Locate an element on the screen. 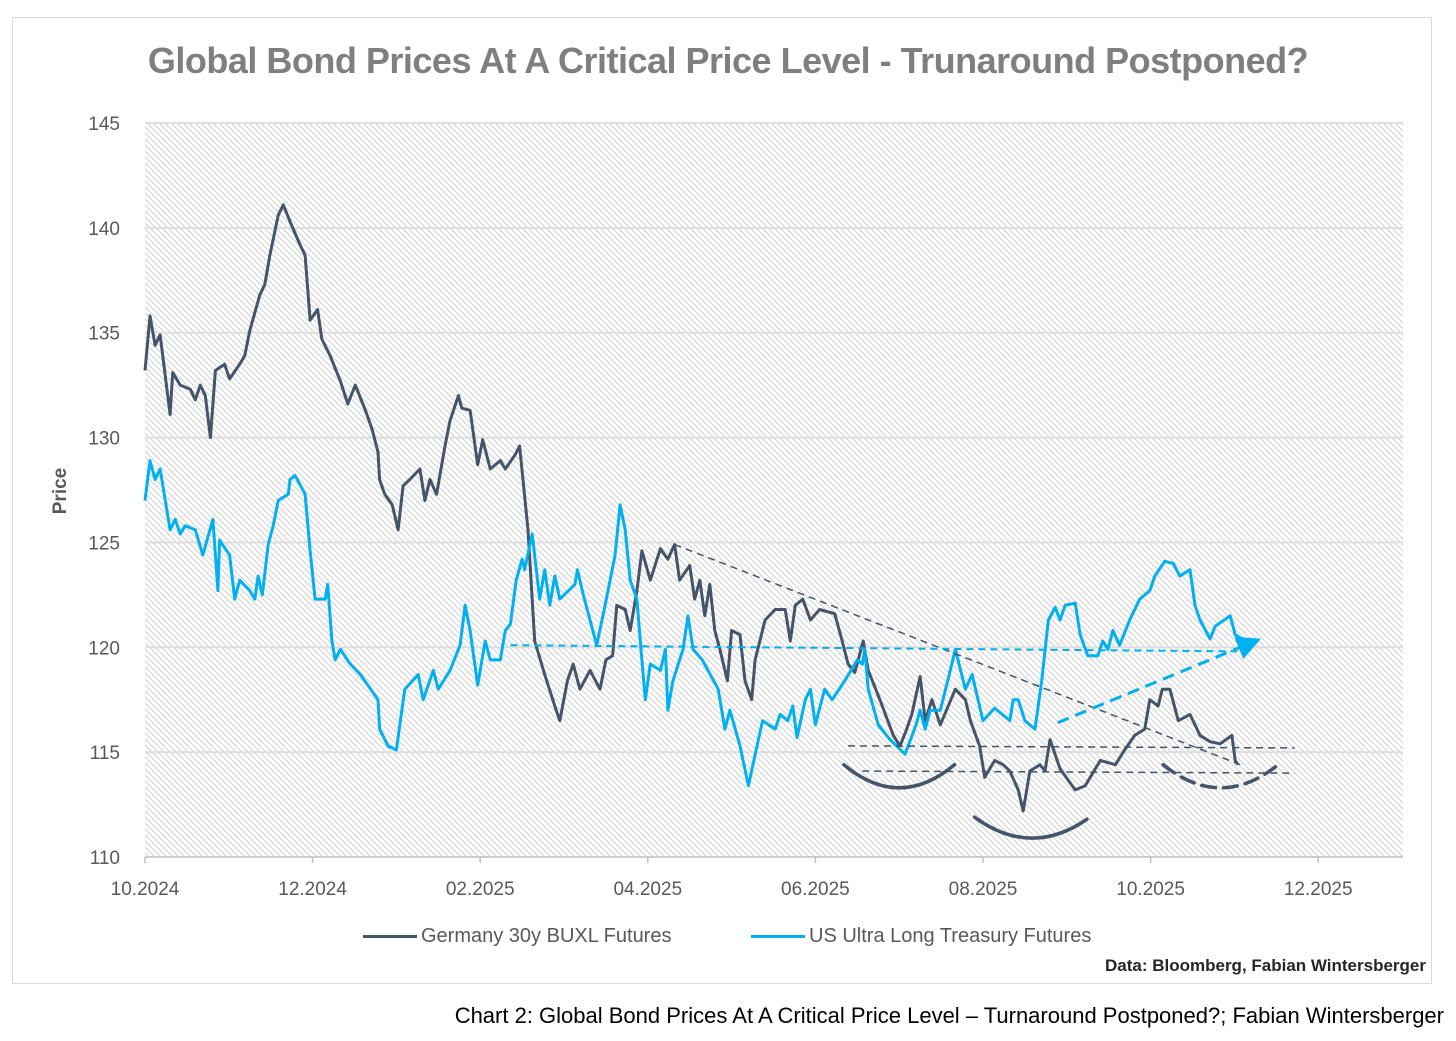 Image resolution: width=1456 pixels, height=1041 pixels. source-note: Data: Bloomberg, Fabian Wintersberger is located at coordinates (1265, 965).